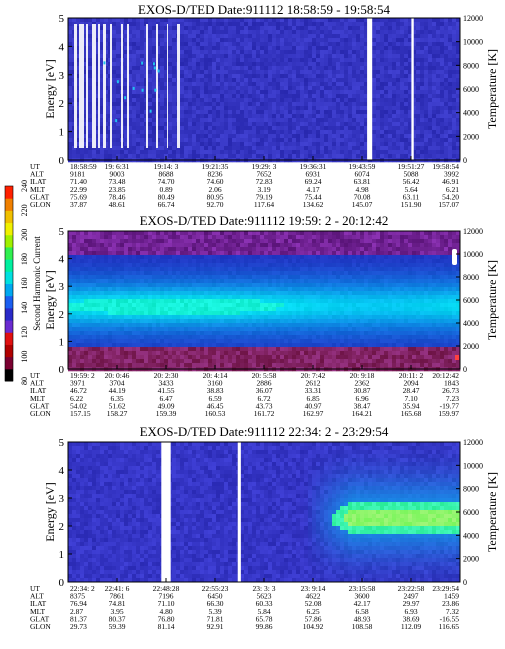  I want to click on data-gap, so click(87, 86).